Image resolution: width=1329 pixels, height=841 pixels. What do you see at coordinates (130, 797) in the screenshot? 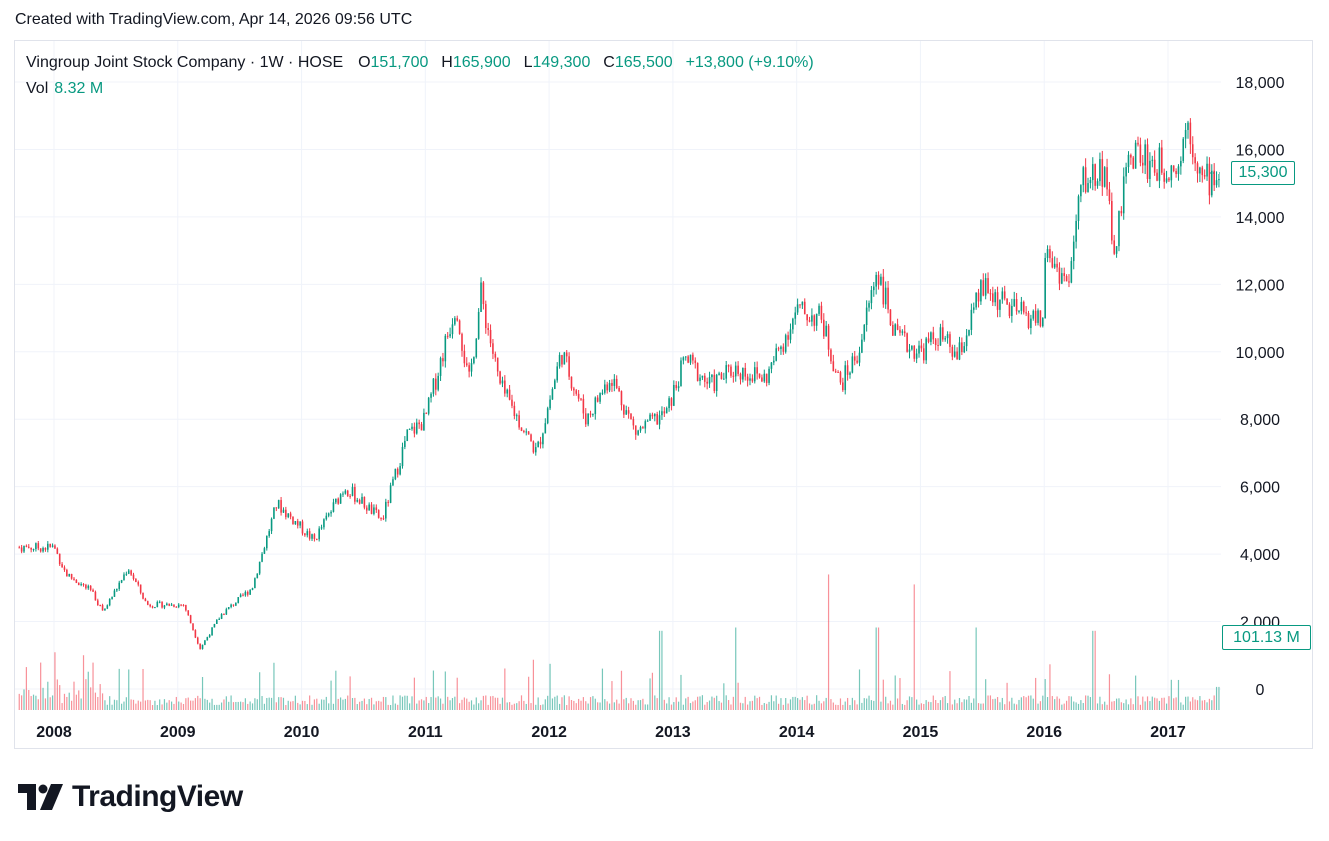
I see `tradingview-logo: TradingView` at bounding box center [130, 797].